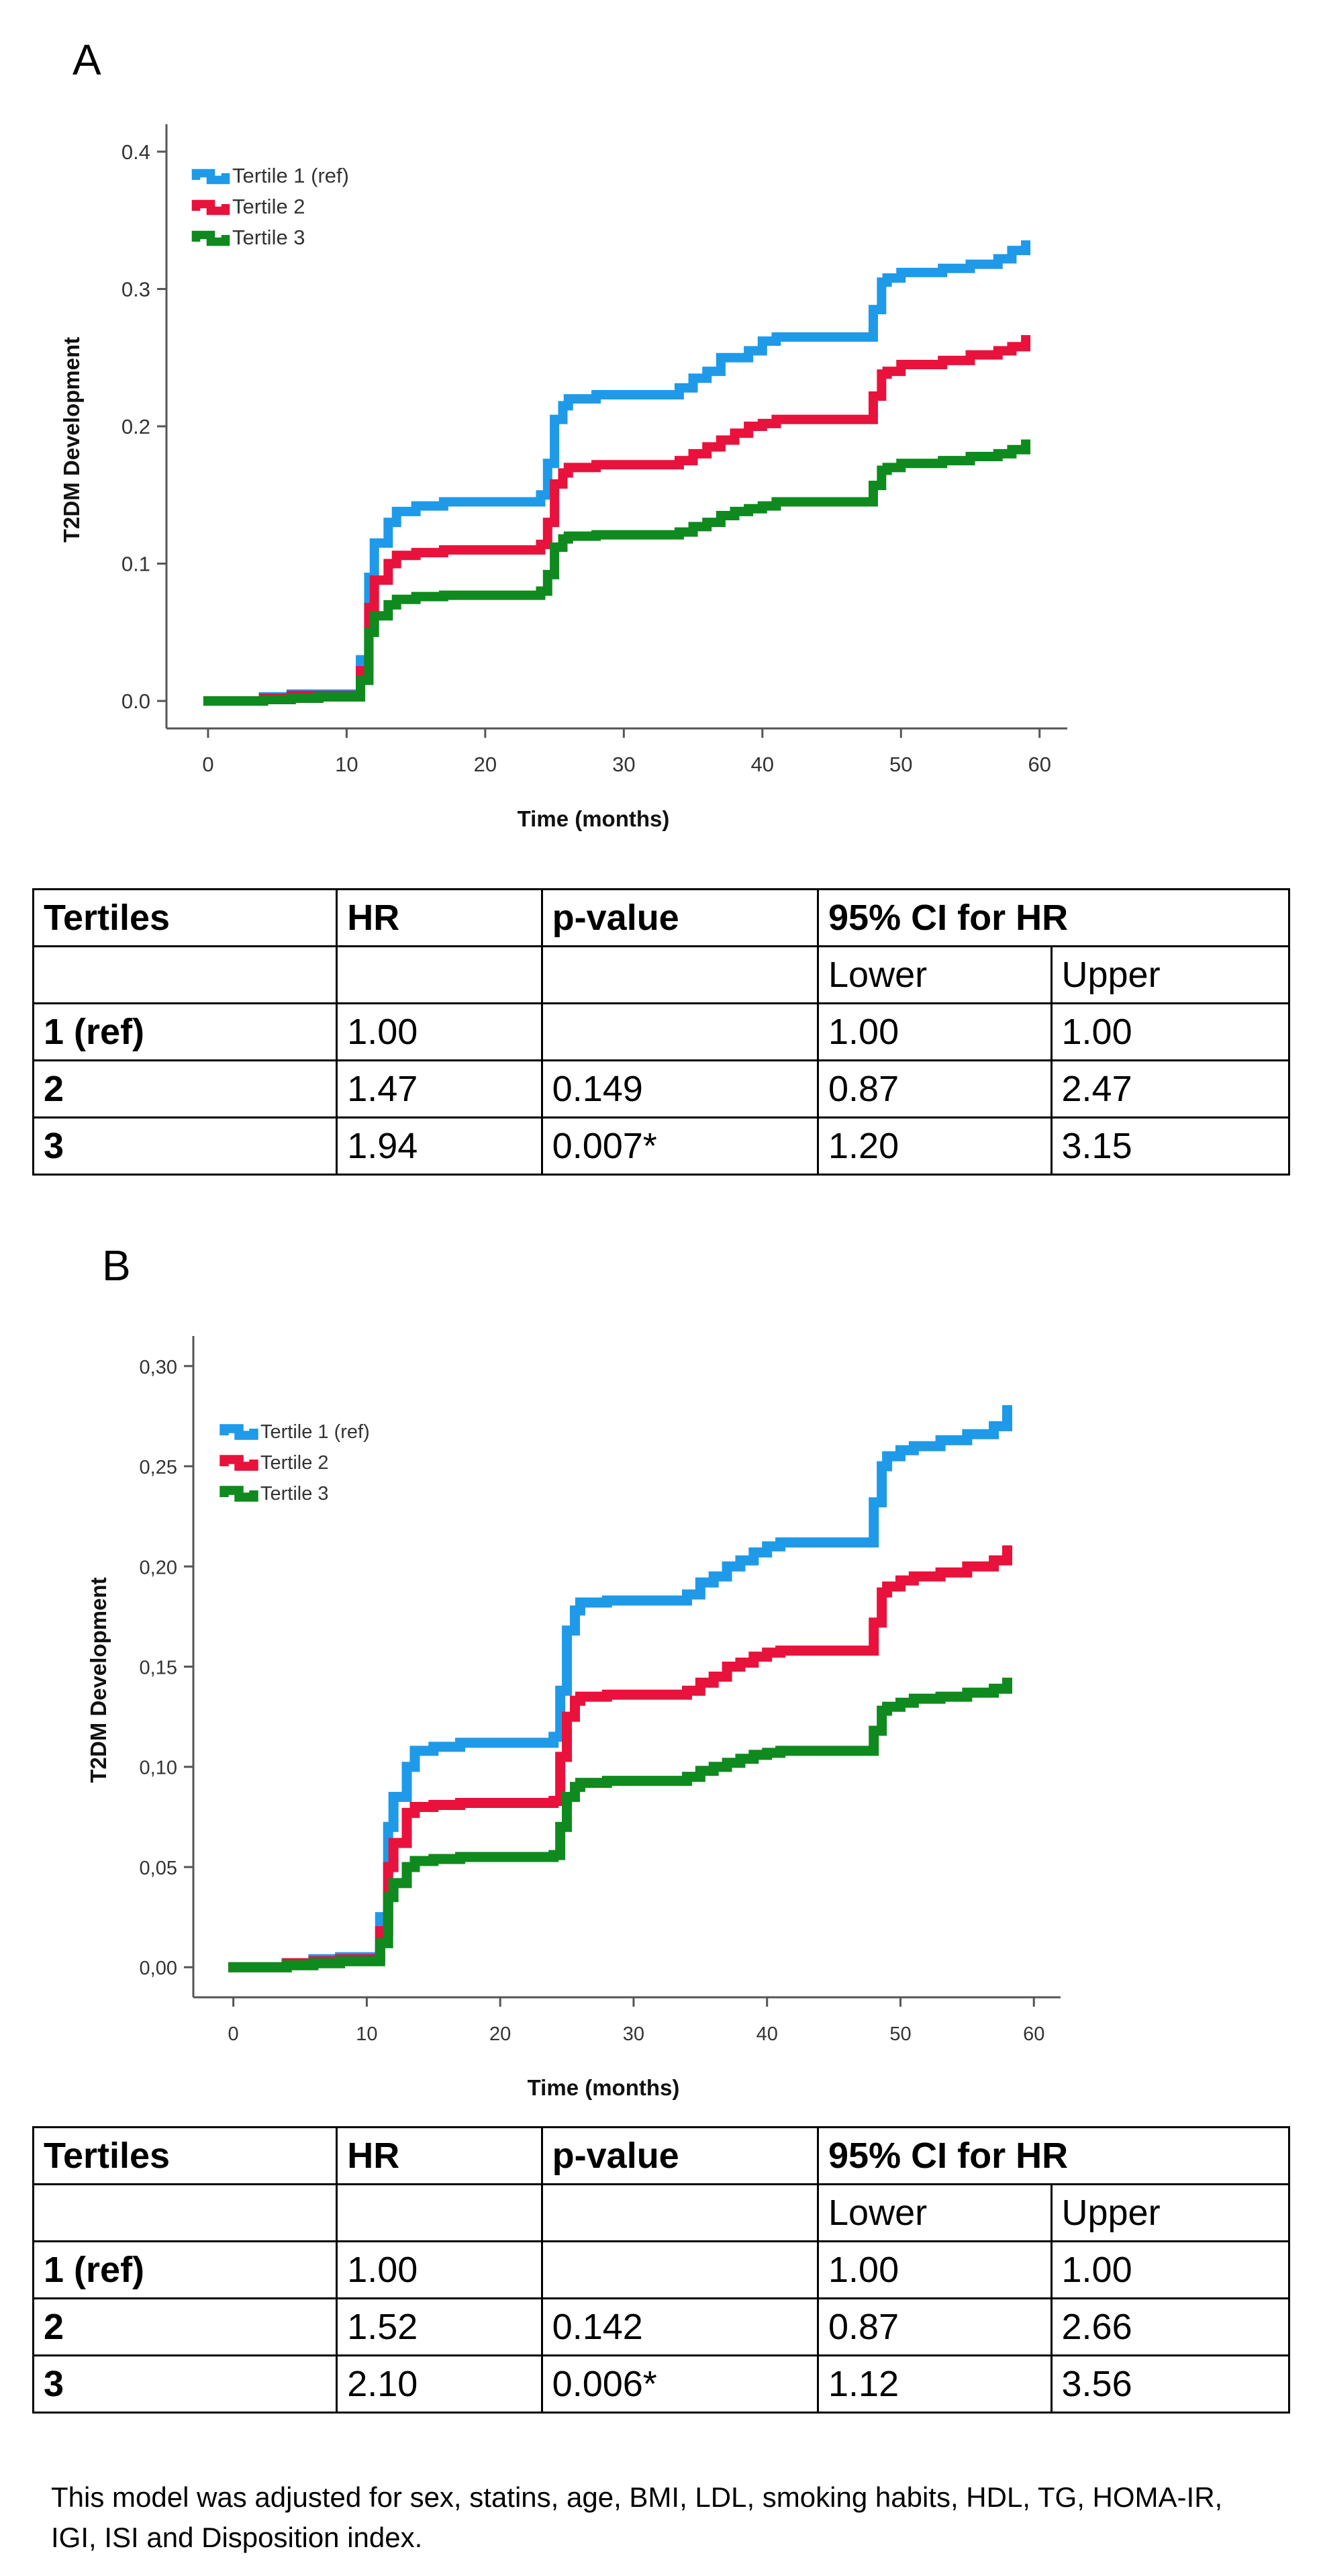  I want to click on y-tick-label: 0.3, so click(135, 289).